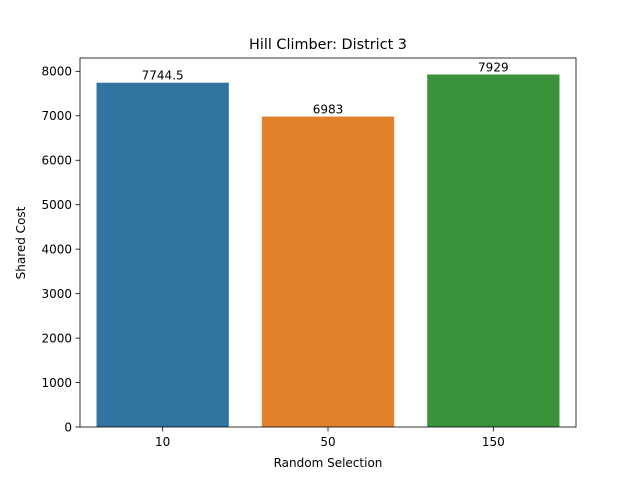 The image size is (640, 480). Describe the element at coordinates (56, 205) in the screenshot. I see `y-tick-label-5000: 5000` at that location.